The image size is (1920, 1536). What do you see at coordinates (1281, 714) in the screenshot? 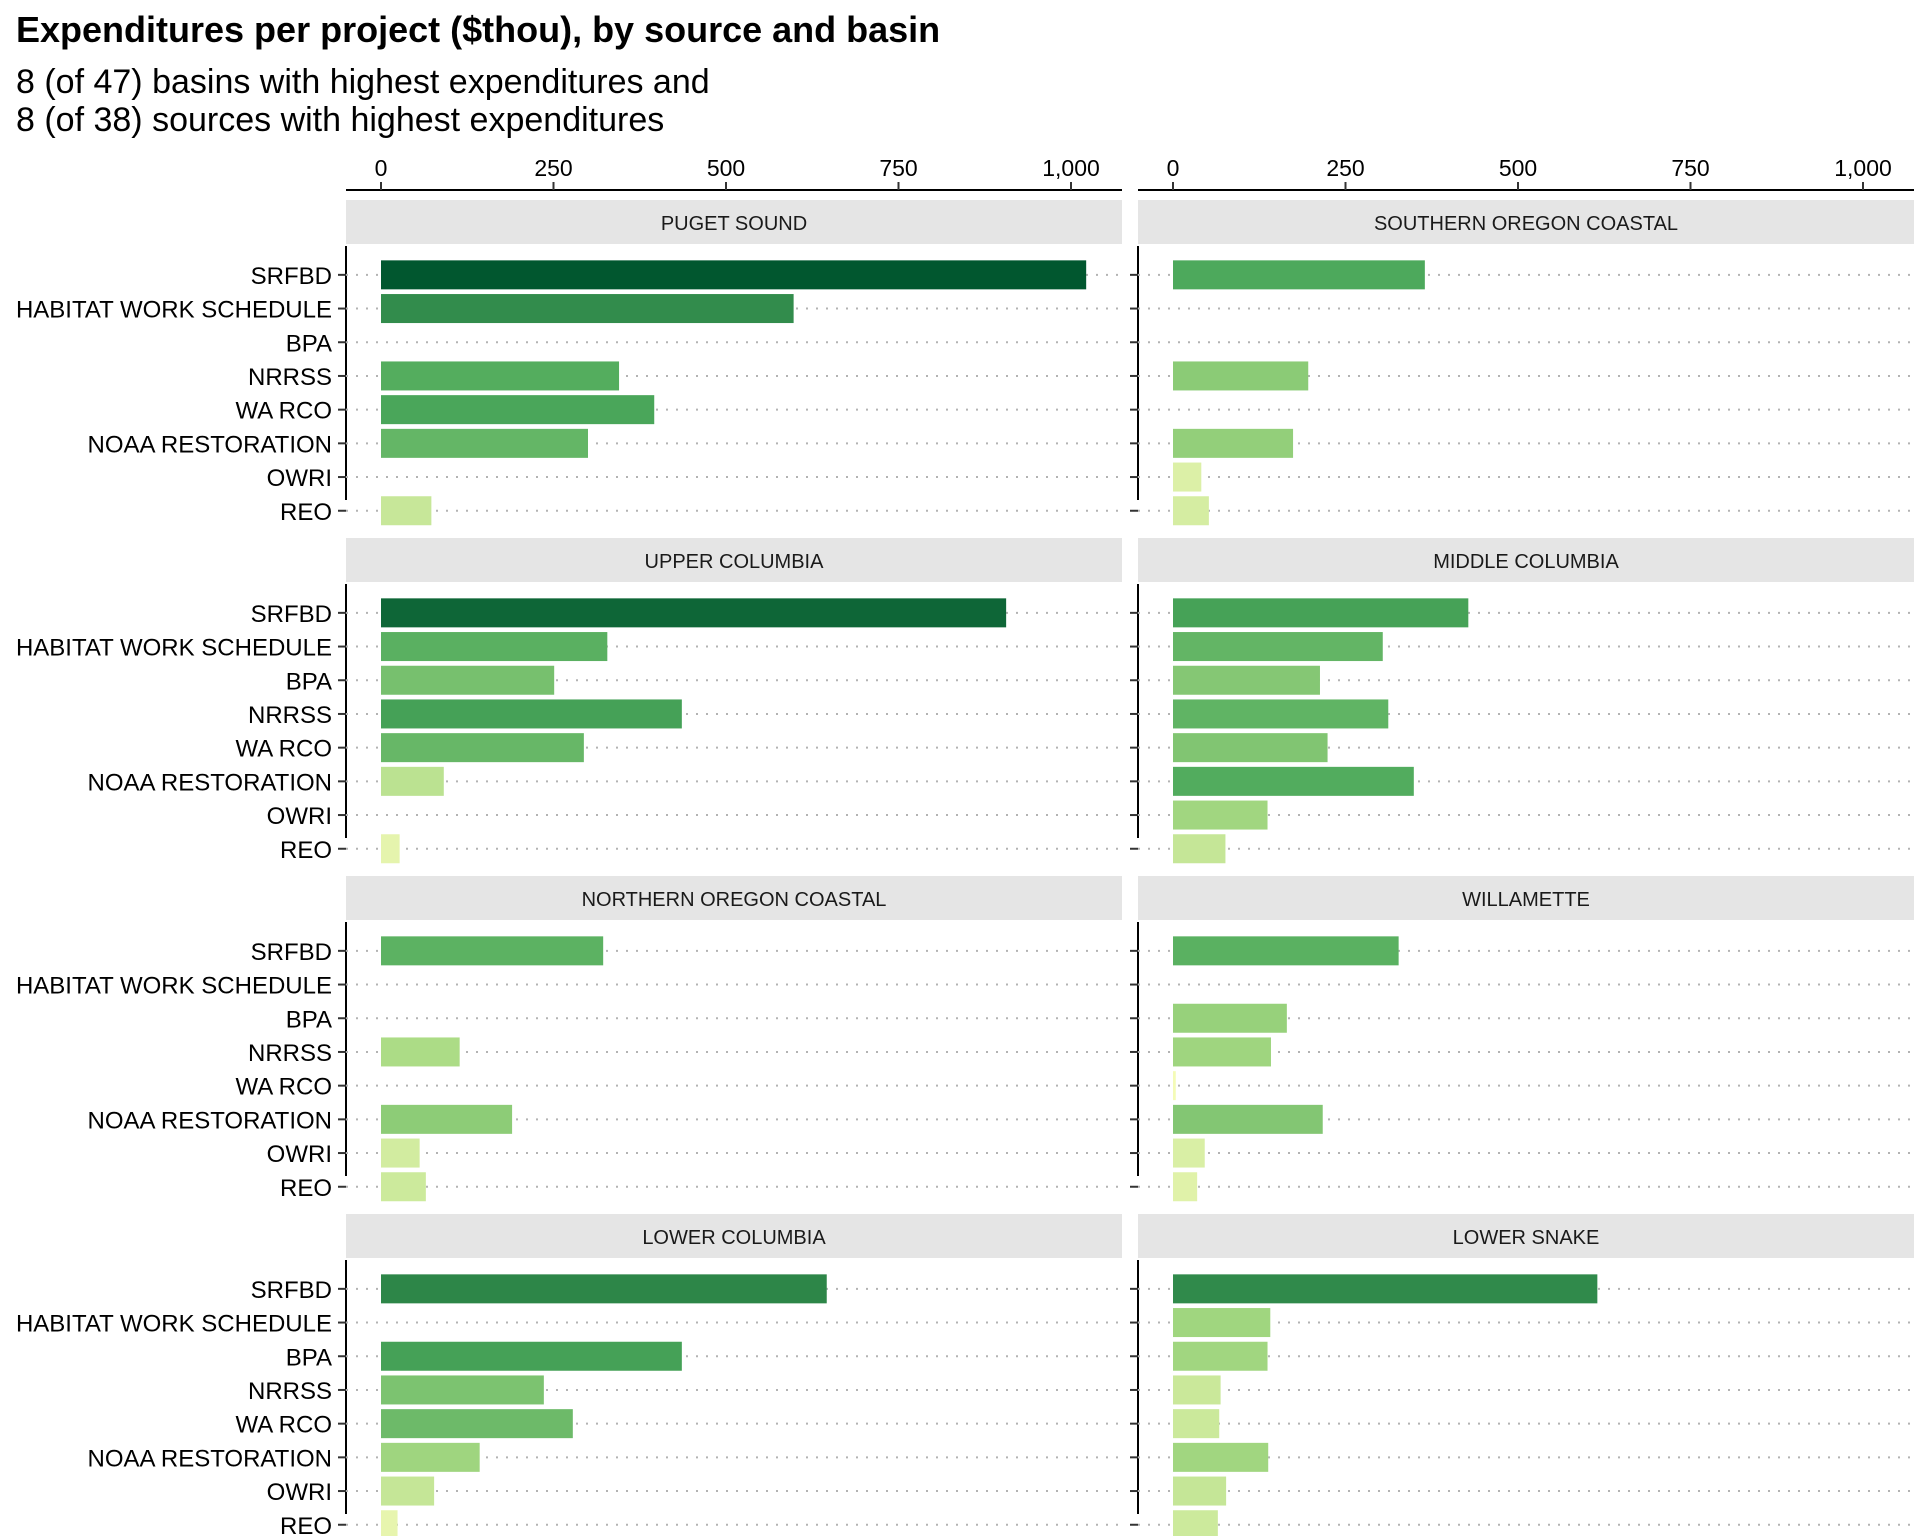
I see `bar-middle-columbia-nrrss` at bounding box center [1281, 714].